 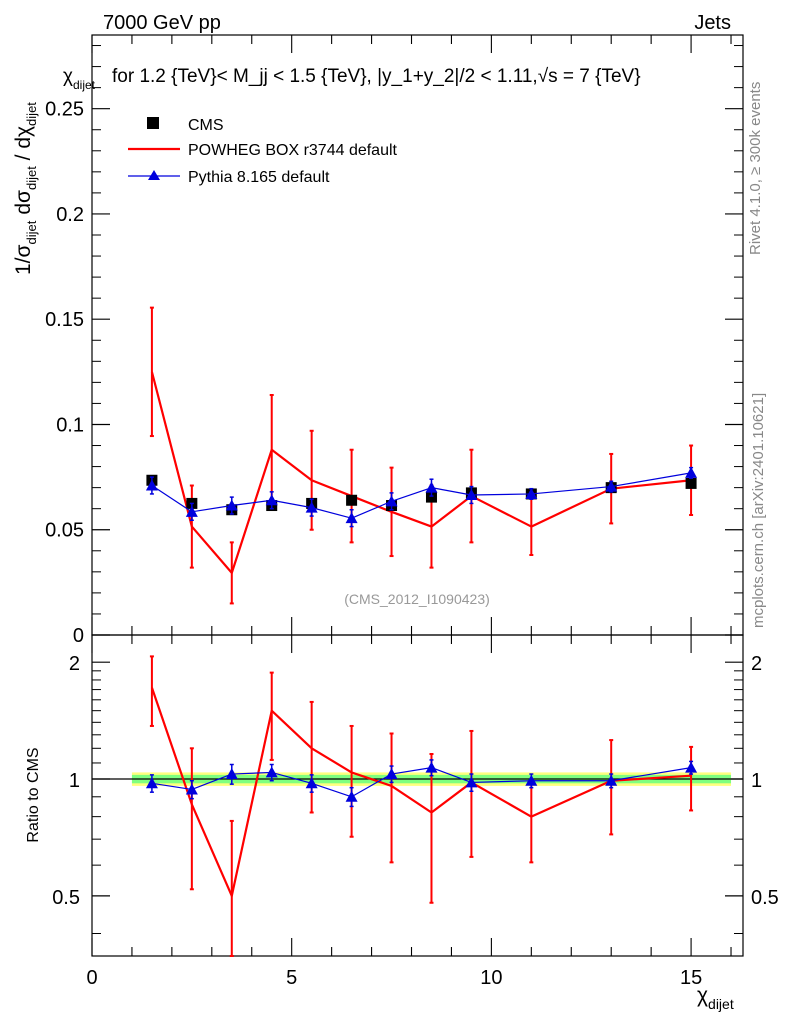 What do you see at coordinates (756, 664) in the screenshot?
I see `ratio-y-tick-label-right: 2` at bounding box center [756, 664].